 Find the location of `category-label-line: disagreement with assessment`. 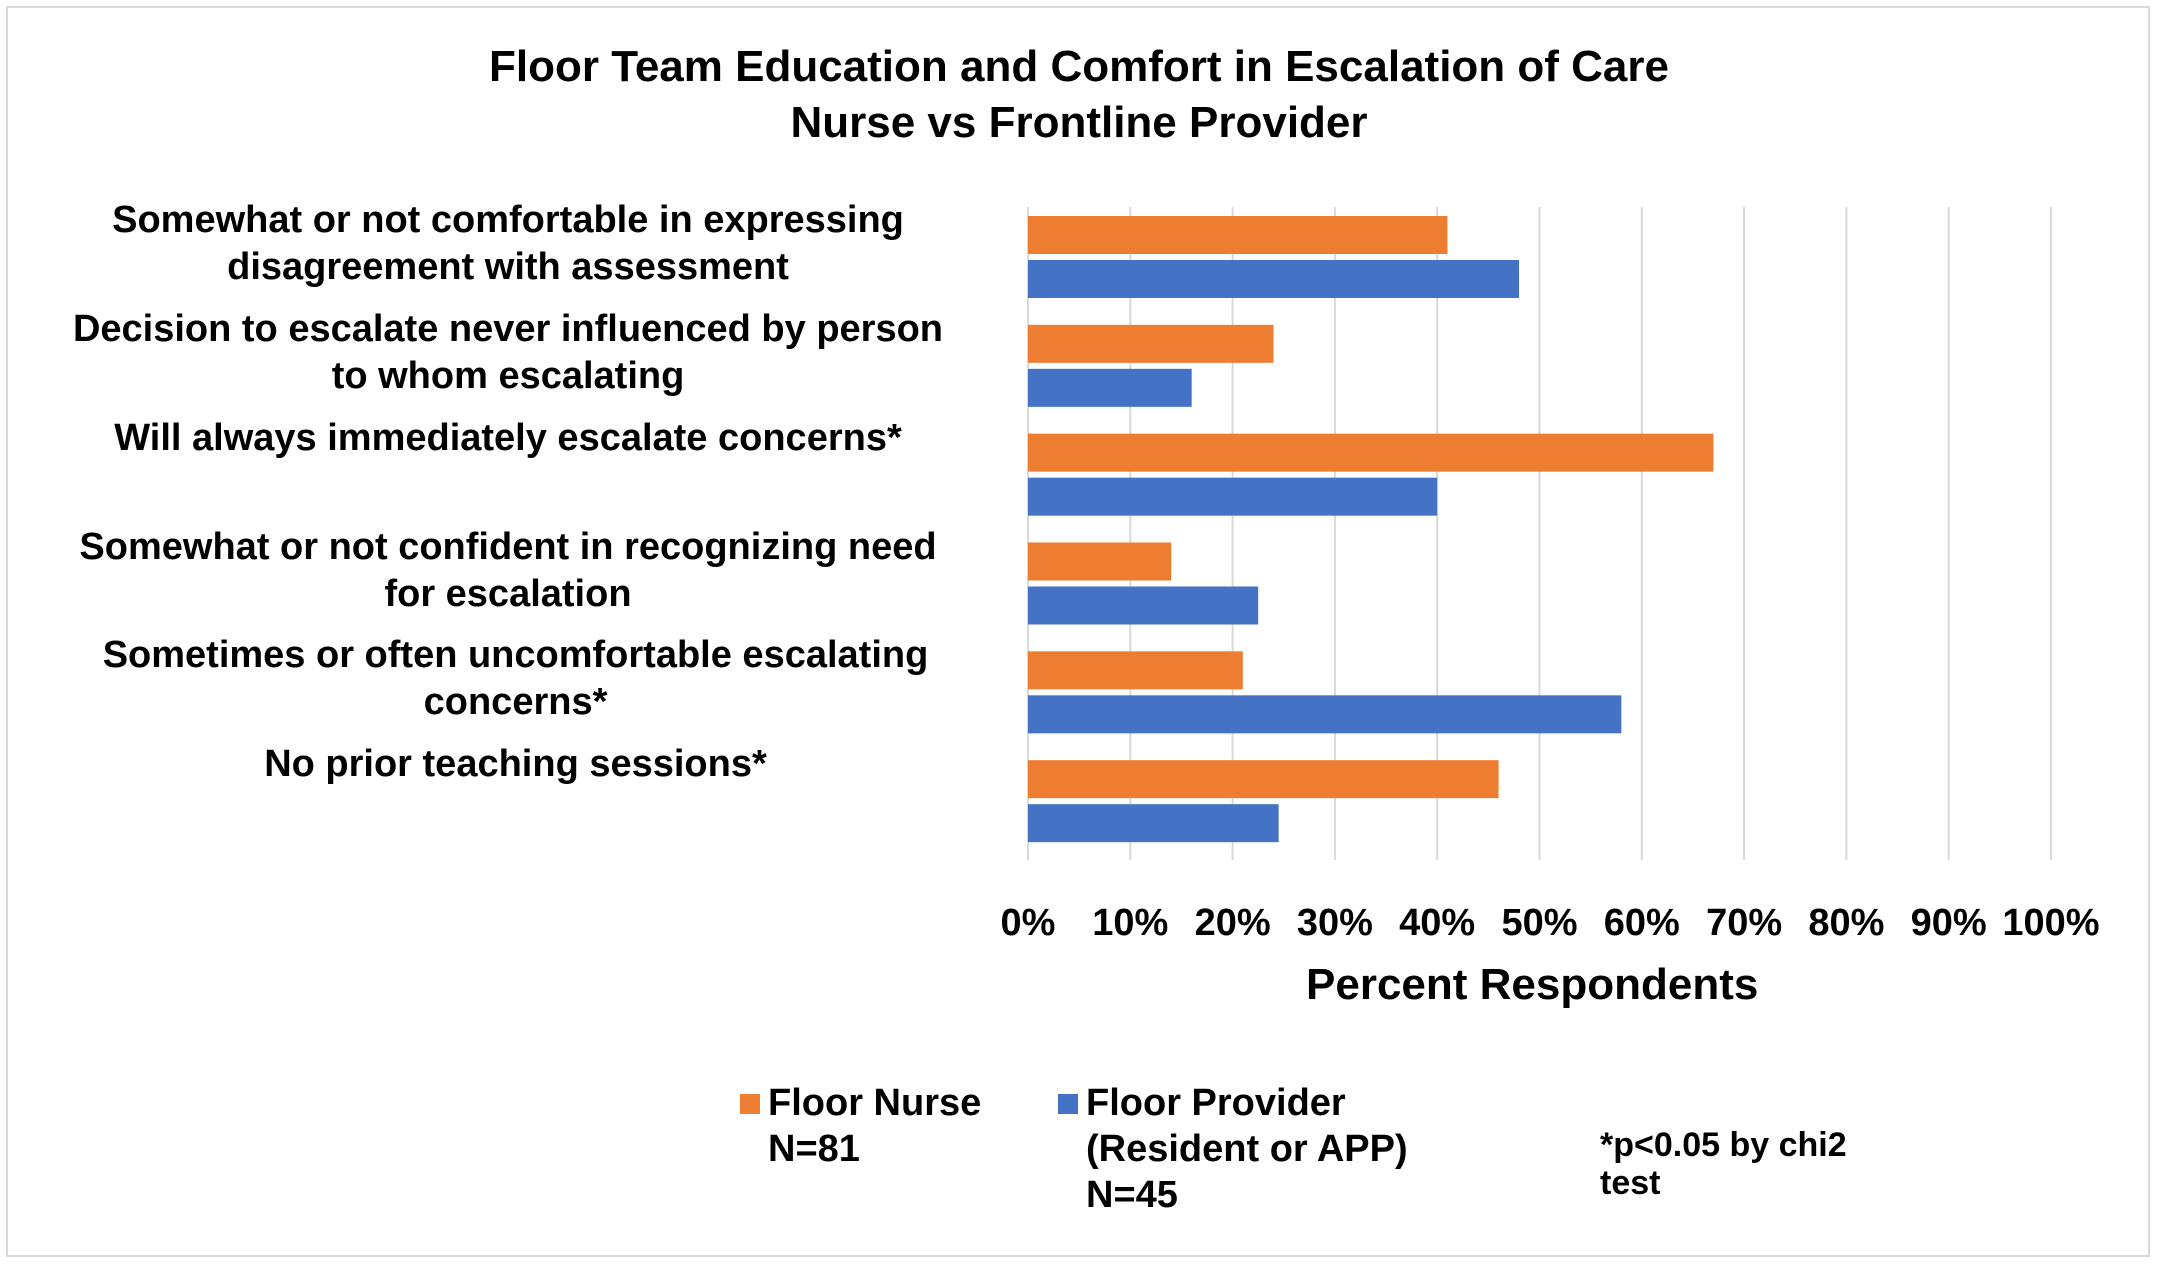

category-label-line: disagreement with assessment is located at coordinates (508, 267).